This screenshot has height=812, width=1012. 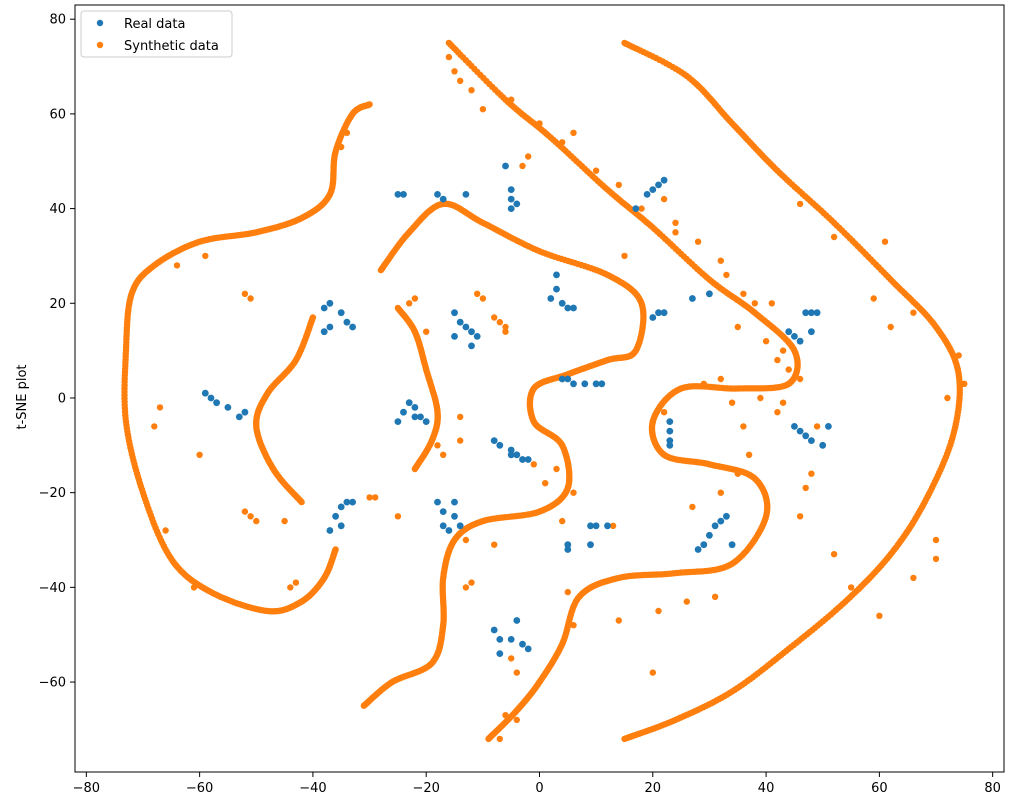 I want to click on x-tick-label: −40, so click(x=312, y=788).